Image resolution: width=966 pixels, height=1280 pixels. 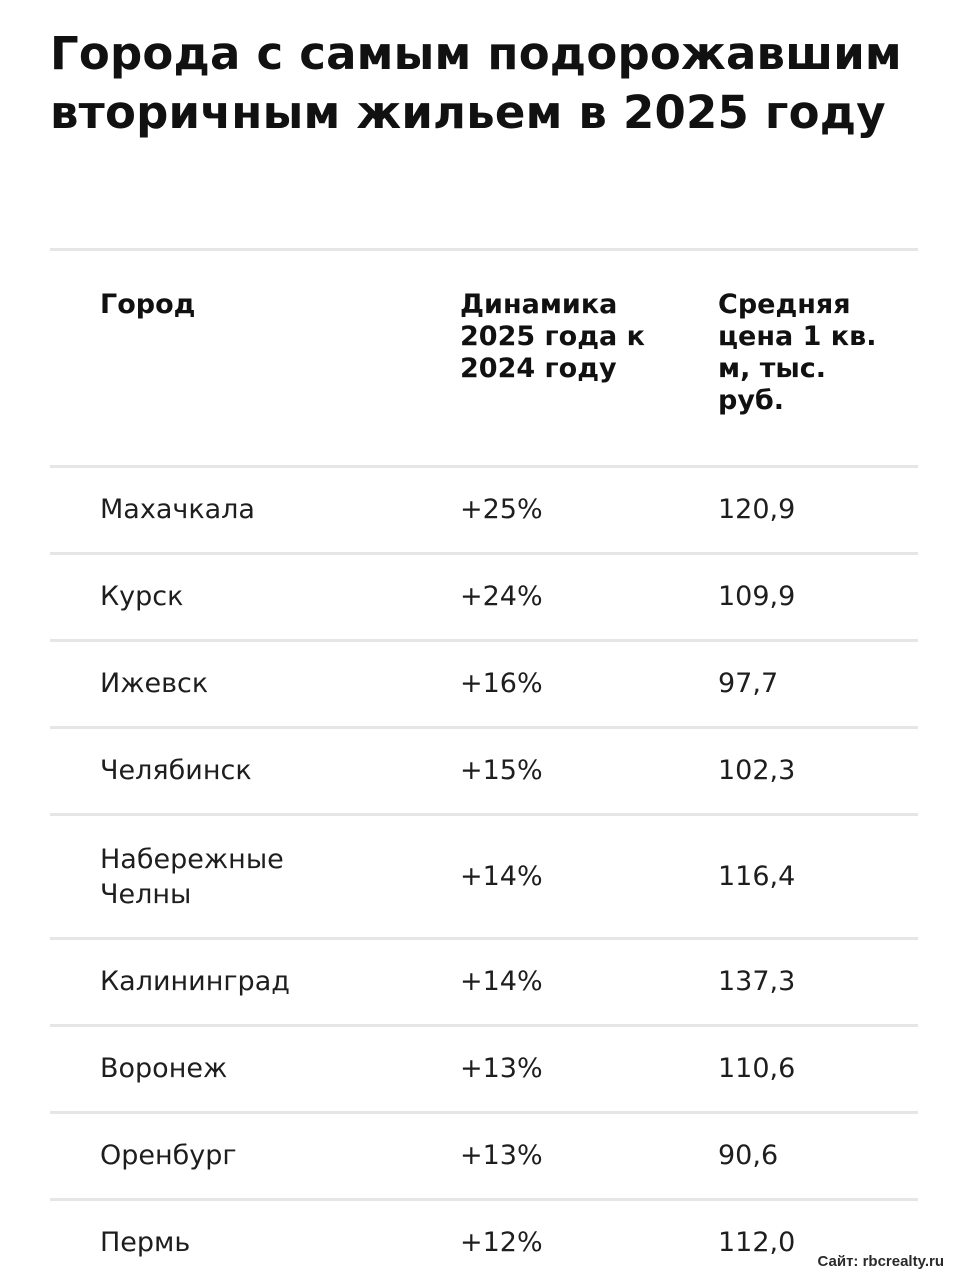 What do you see at coordinates (168, 1155) in the screenshot?
I see `row-city: Оренбург` at bounding box center [168, 1155].